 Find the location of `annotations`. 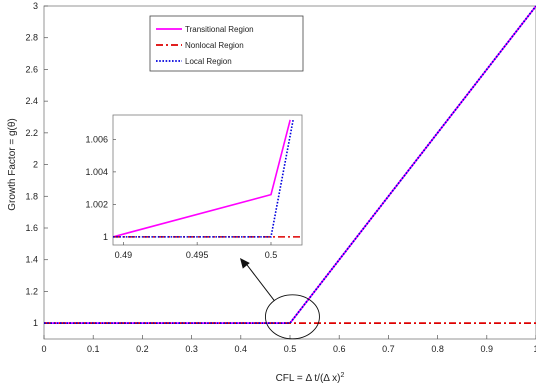

annotations is located at coordinates (280, 299).